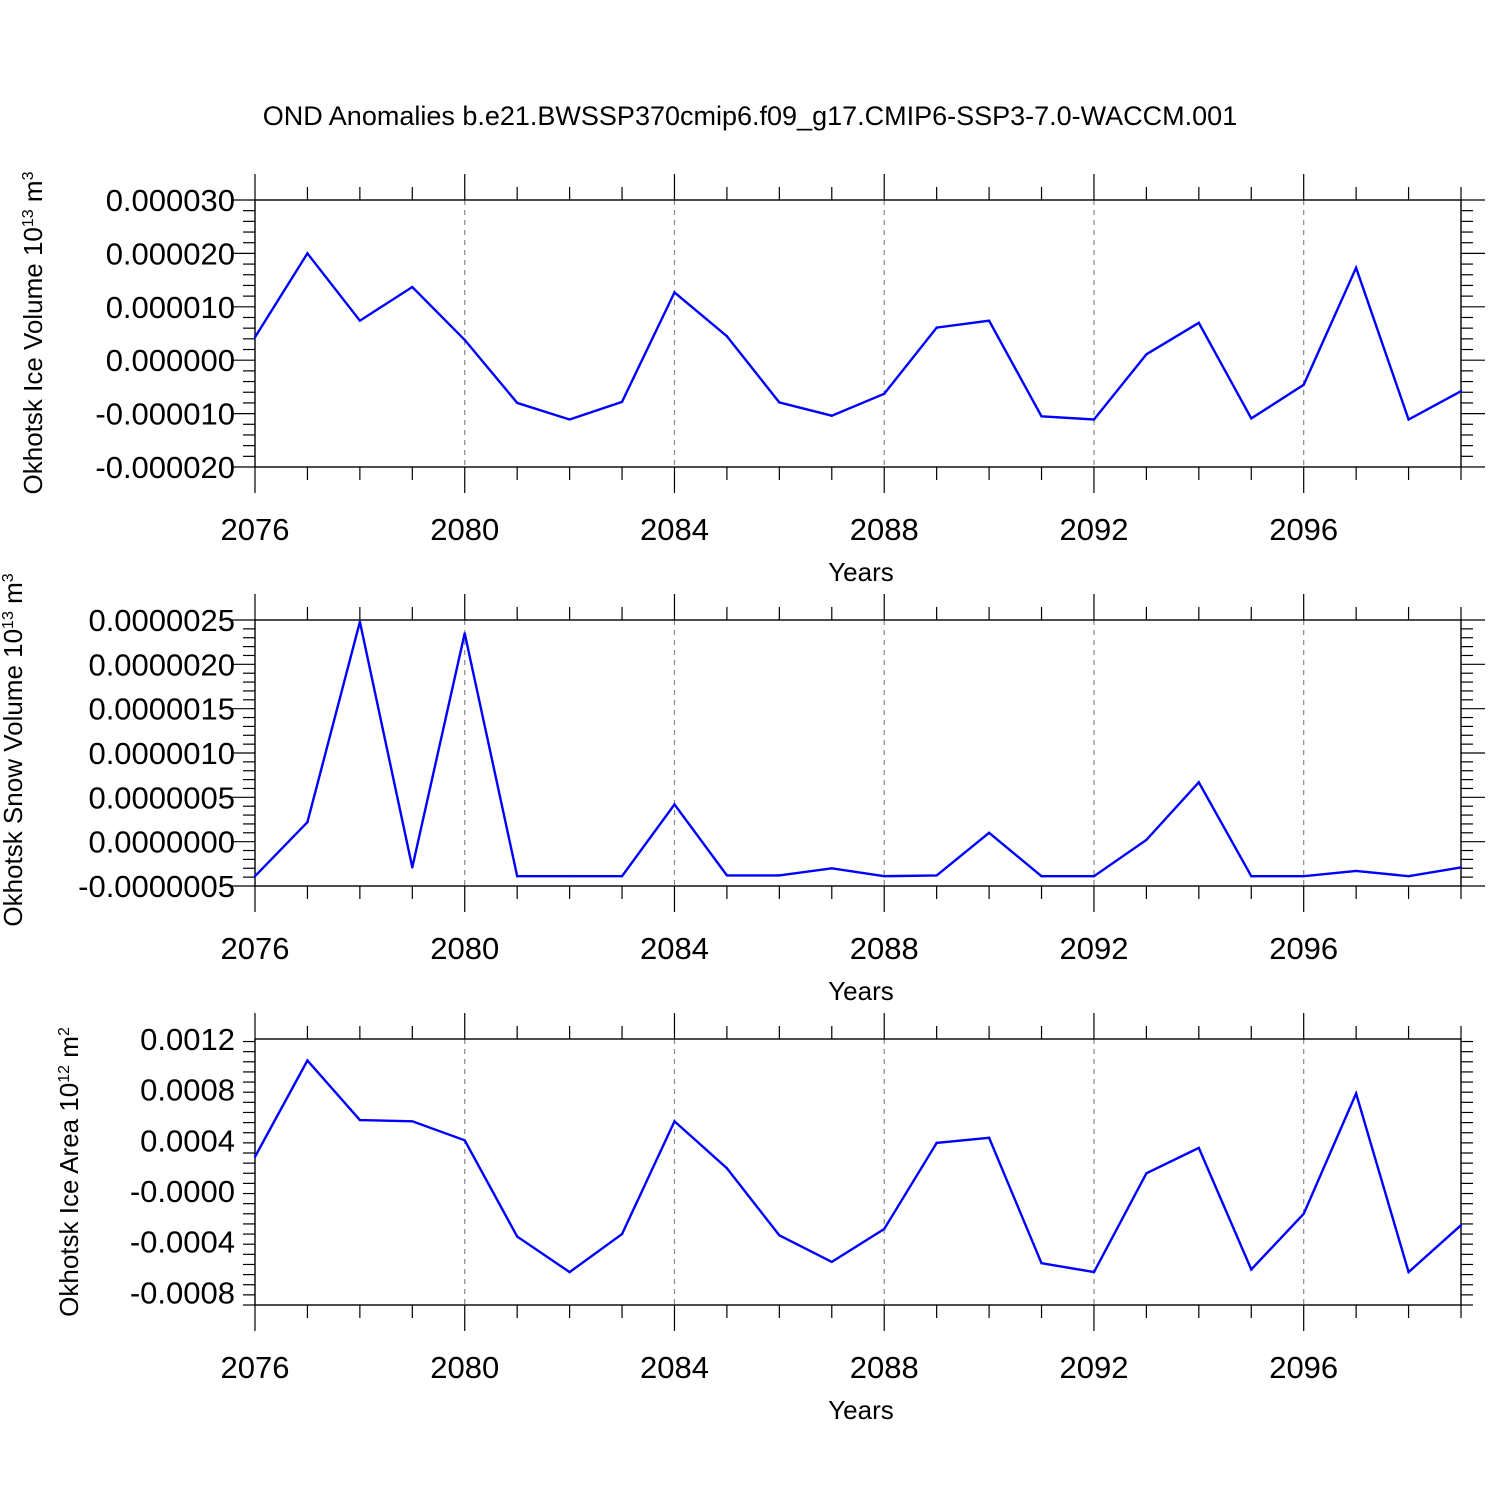 This screenshot has height=1500, width=1500. I want to click on y-tick-label: 0.000030, so click(170, 200).